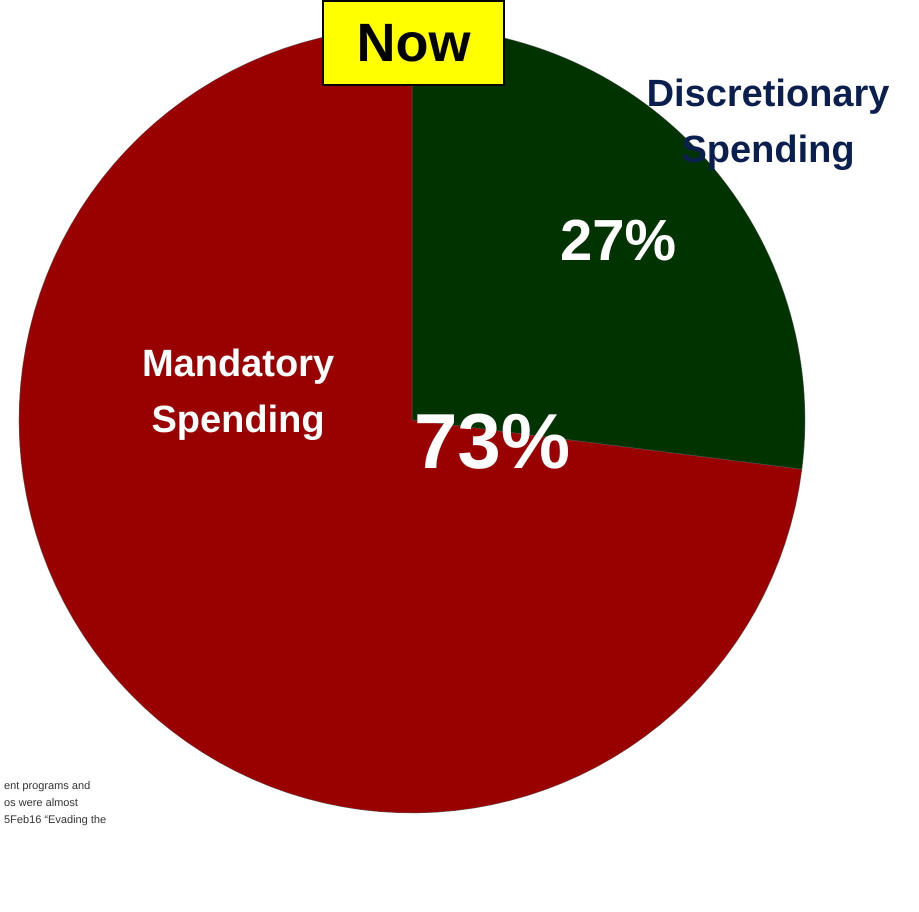  Describe the element at coordinates (55, 820) in the screenshot. I see `text: 5Feb16 “Evading the` at that location.